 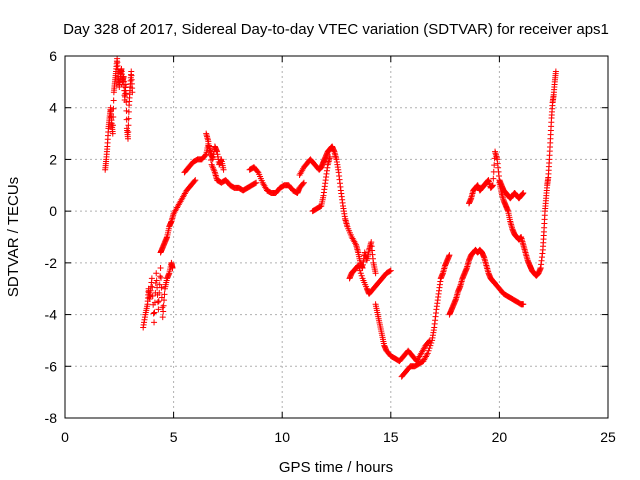 What do you see at coordinates (500, 437) in the screenshot?
I see `x-tick-label: 20` at bounding box center [500, 437].